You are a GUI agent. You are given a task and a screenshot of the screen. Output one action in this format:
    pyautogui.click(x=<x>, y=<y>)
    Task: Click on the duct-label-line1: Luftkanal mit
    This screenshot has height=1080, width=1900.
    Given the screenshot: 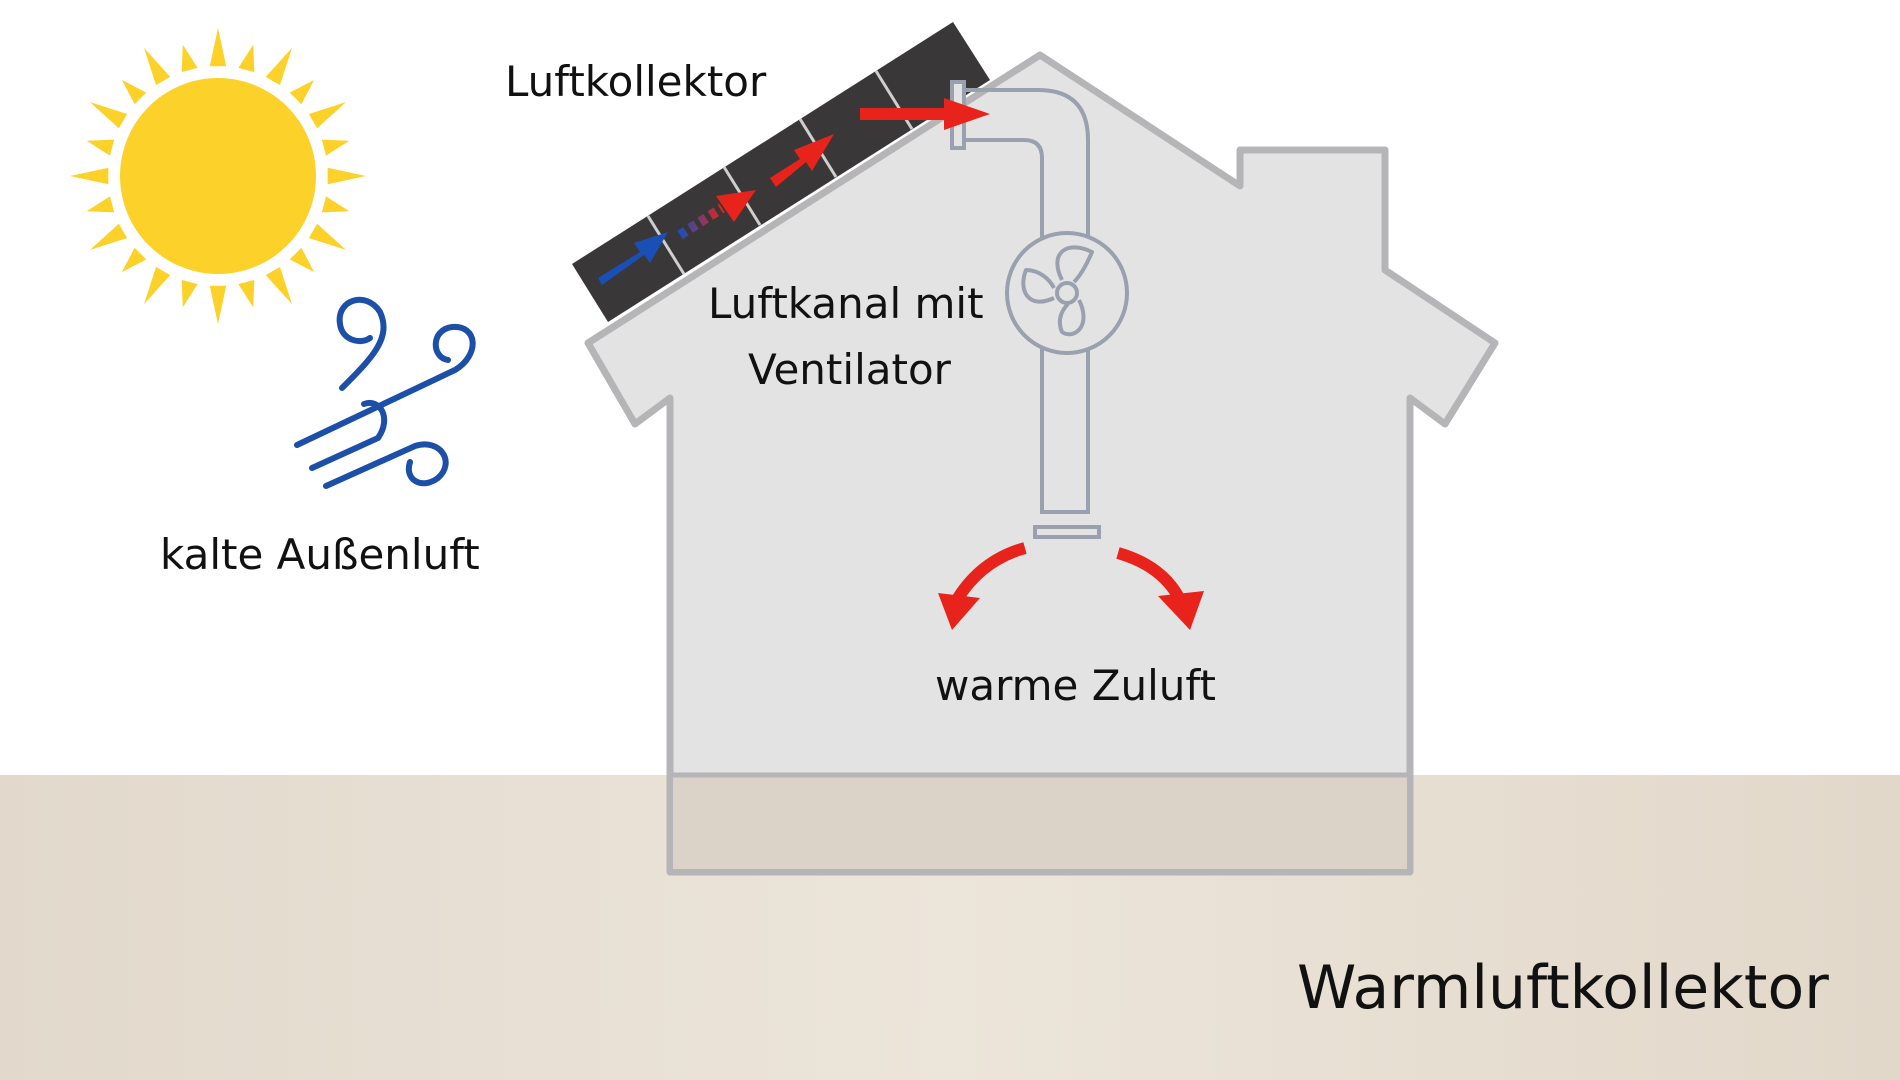 What is the action you would take?
    pyautogui.click(x=846, y=303)
    